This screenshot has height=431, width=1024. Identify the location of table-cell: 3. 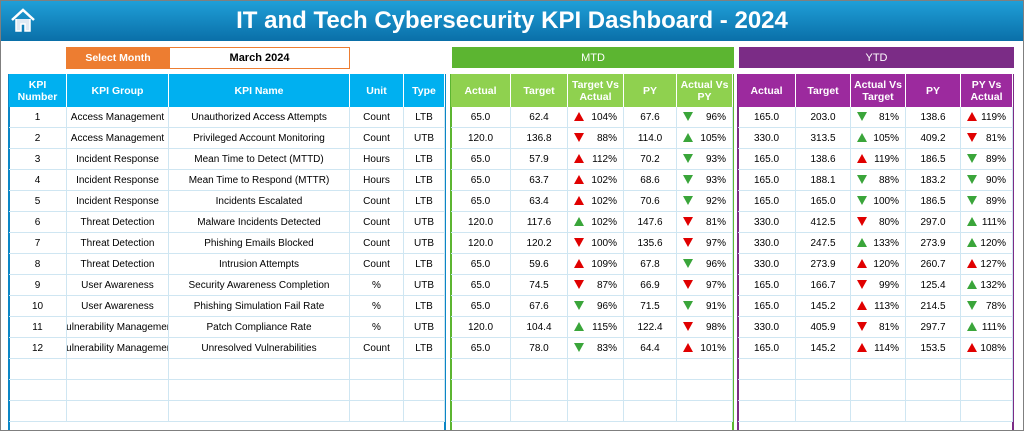
(38, 159).